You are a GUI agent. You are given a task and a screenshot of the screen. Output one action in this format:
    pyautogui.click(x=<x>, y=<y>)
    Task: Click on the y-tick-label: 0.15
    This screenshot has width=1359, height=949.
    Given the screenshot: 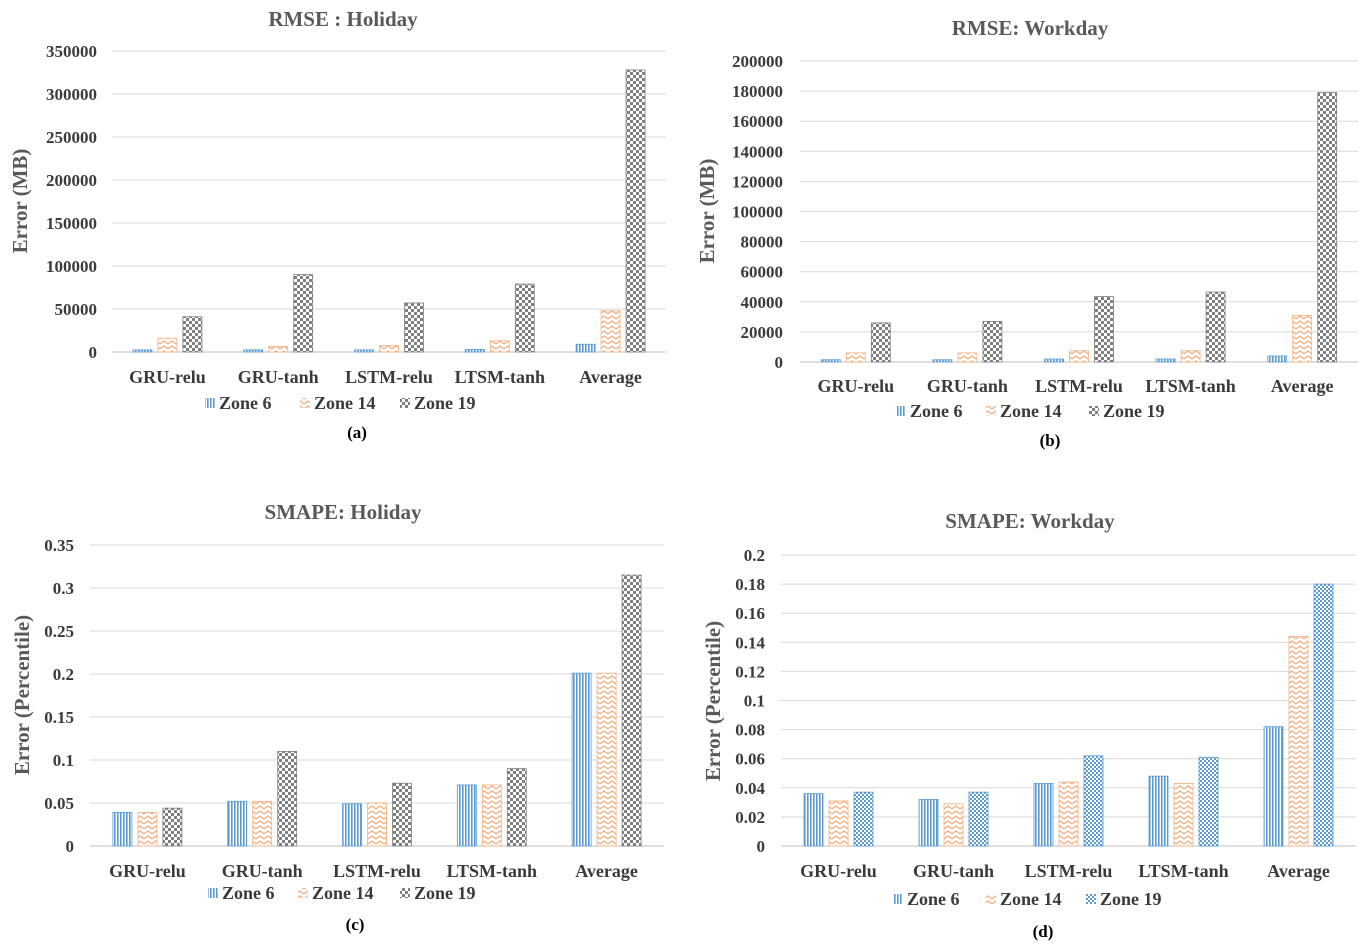 What is the action you would take?
    pyautogui.click(x=59, y=717)
    